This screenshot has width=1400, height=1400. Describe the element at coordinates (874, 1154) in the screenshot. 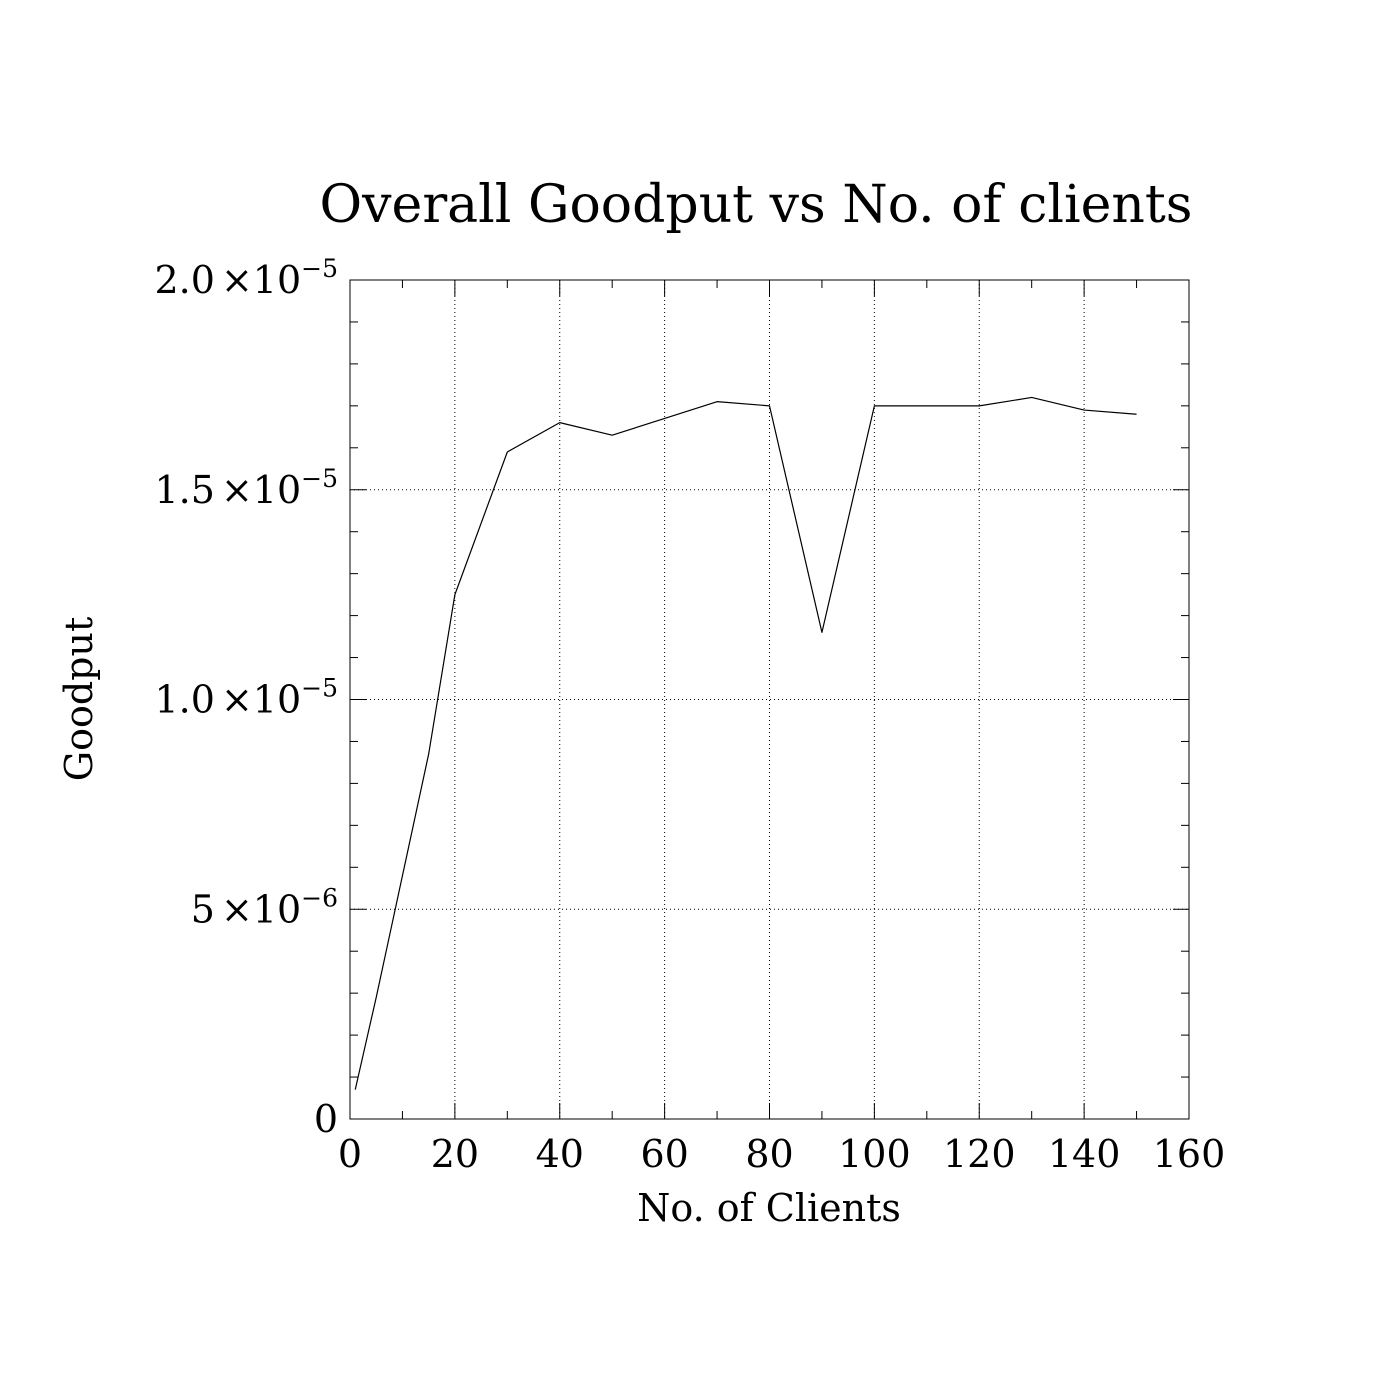

I see `x-tick-label: 100` at that location.